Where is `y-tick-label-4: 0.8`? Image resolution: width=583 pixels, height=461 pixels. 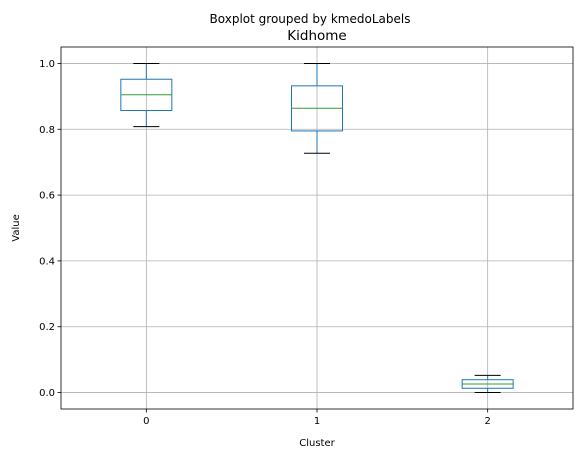
y-tick-label-4: 0.8 is located at coordinates (47, 130).